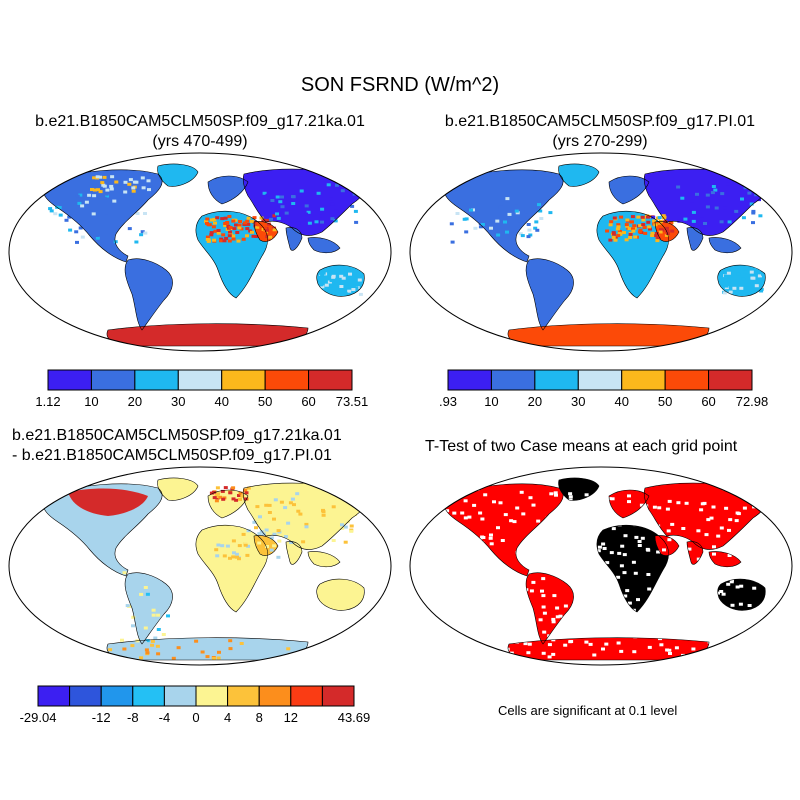 The width and height of the screenshot is (800, 800). I want to click on colorbar-2: .93 10 20 30 40 50 60 72.98, so click(603, 389).